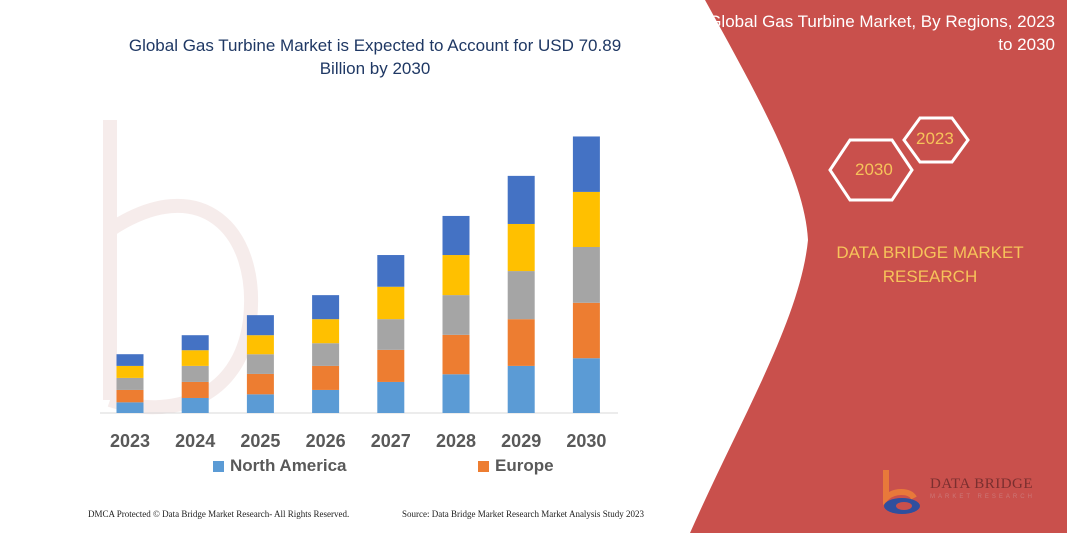  What do you see at coordinates (260, 441) in the screenshot?
I see `x-tick-label: 2025` at bounding box center [260, 441].